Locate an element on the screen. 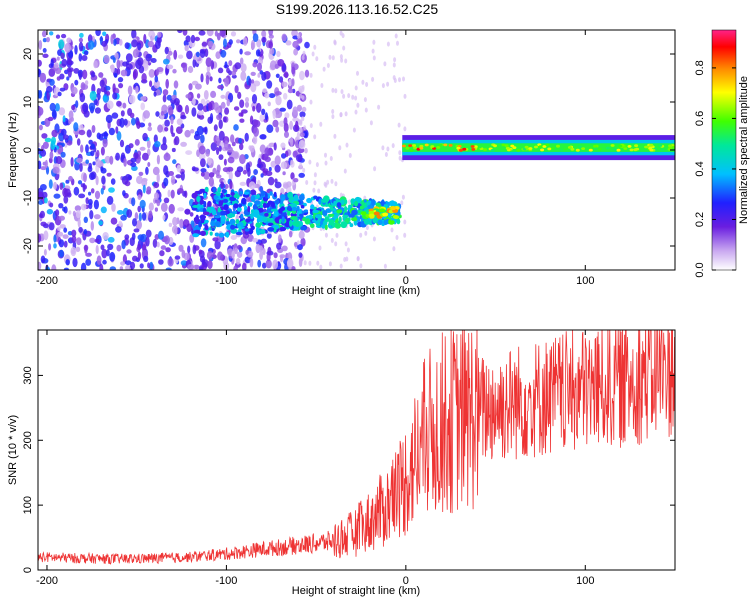 This screenshot has width=750, height=600. snr-y-tick-label: 300 is located at coordinates (28, 375).